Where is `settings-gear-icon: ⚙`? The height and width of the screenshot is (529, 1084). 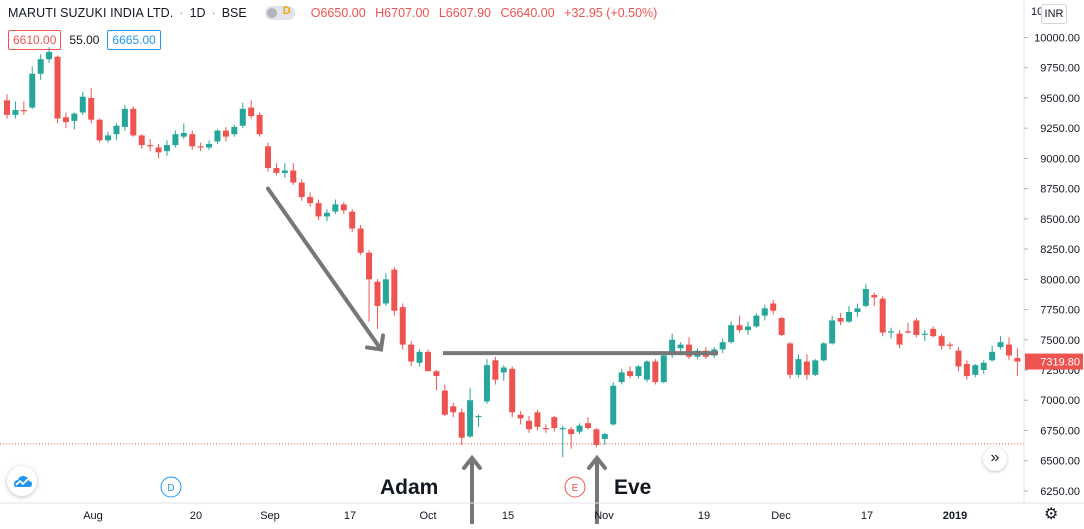
settings-gear-icon: ⚙ is located at coordinates (1051, 514).